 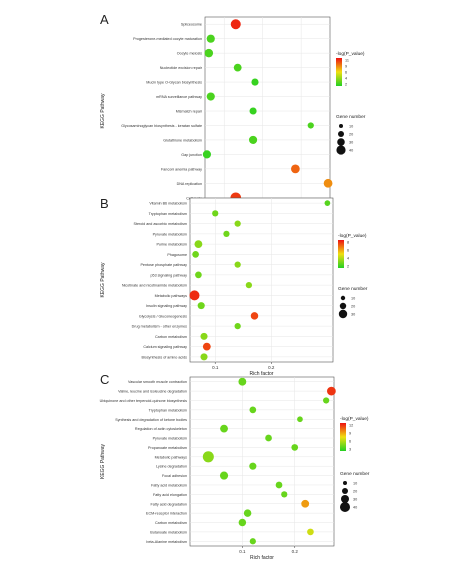 I want to click on pathway-label: Fatty acid metabolism, so click(x=169, y=485).